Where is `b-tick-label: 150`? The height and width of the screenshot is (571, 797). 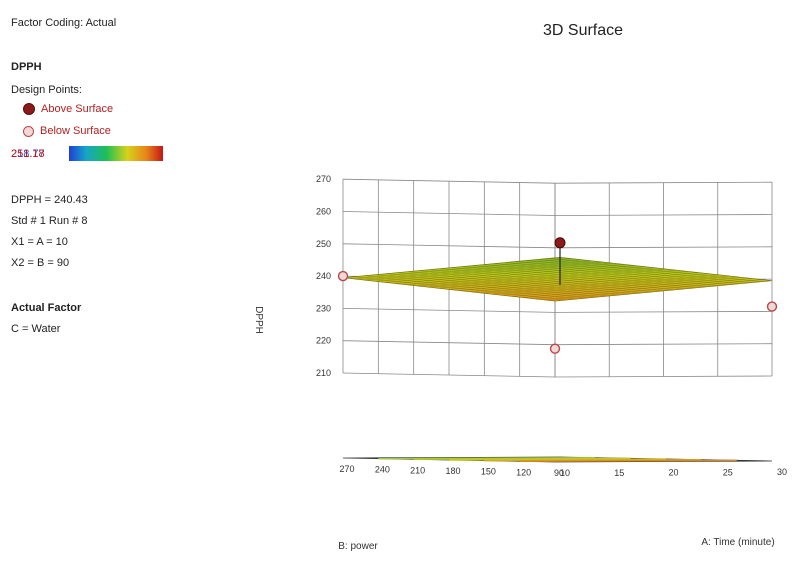 b-tick-label: 150 is located at coordinates (488, 472).